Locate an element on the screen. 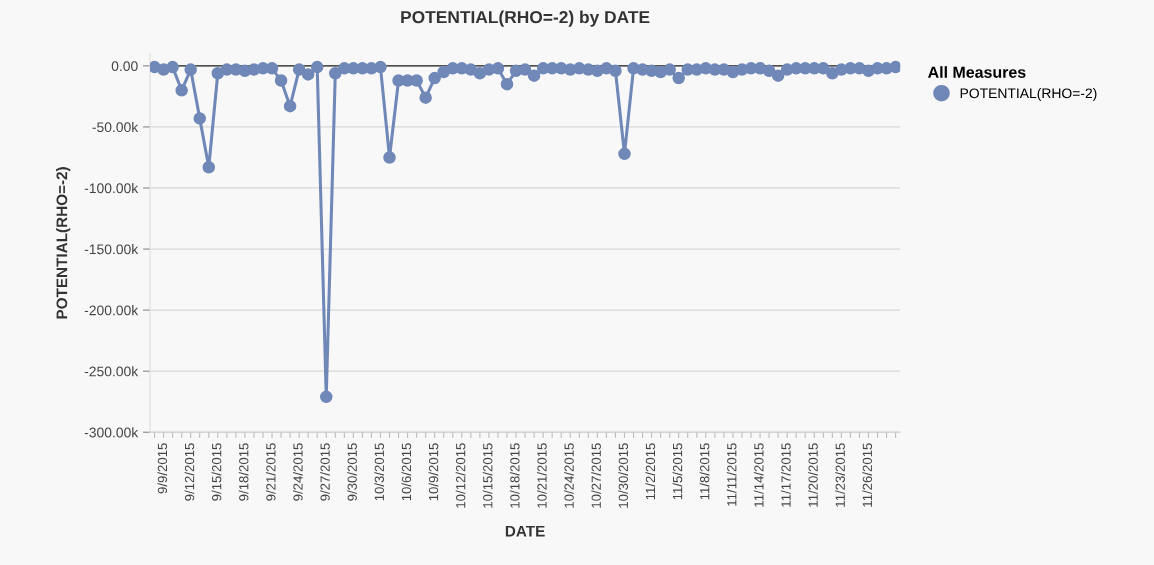 The height and width of the screenshot is (565, 1154). x-axis-title: DATE is located at coordinates (525, 531).